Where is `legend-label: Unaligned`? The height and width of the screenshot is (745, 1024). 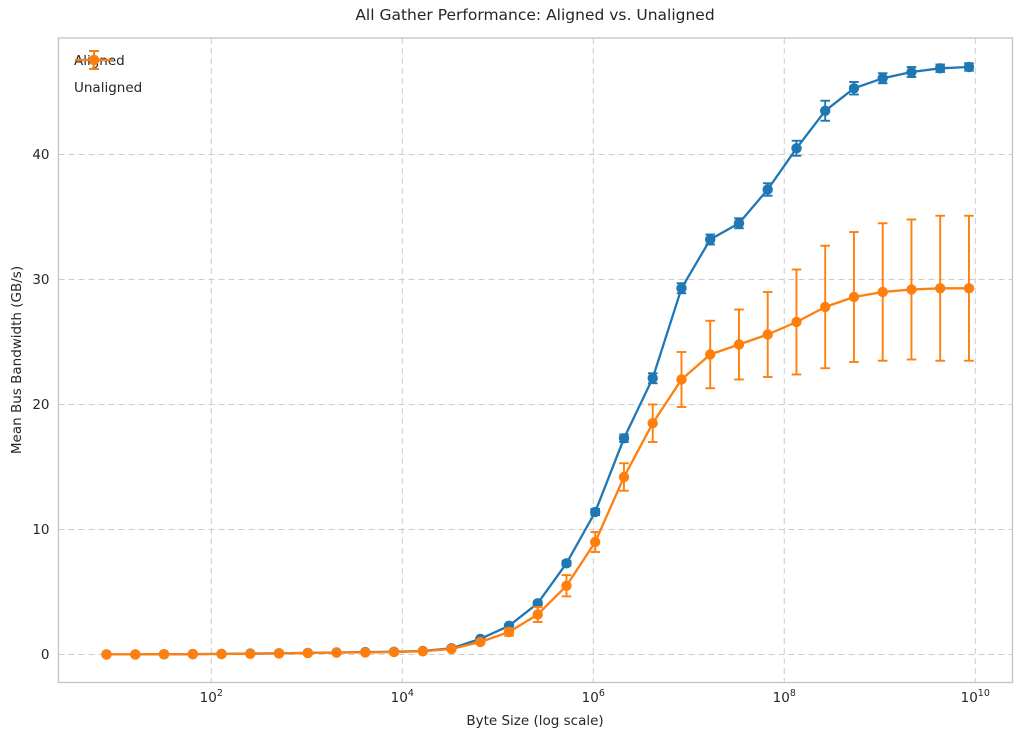
legend-label: Unaligned is located at coordinates (108, 87).